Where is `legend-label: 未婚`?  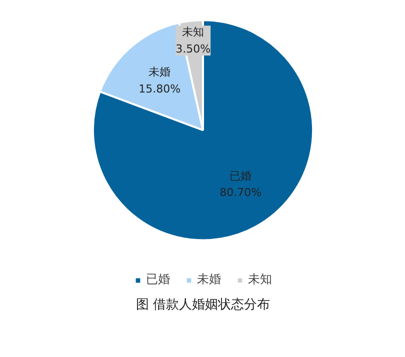 legend-label: 未婚 is located at coordinates (209, 279).